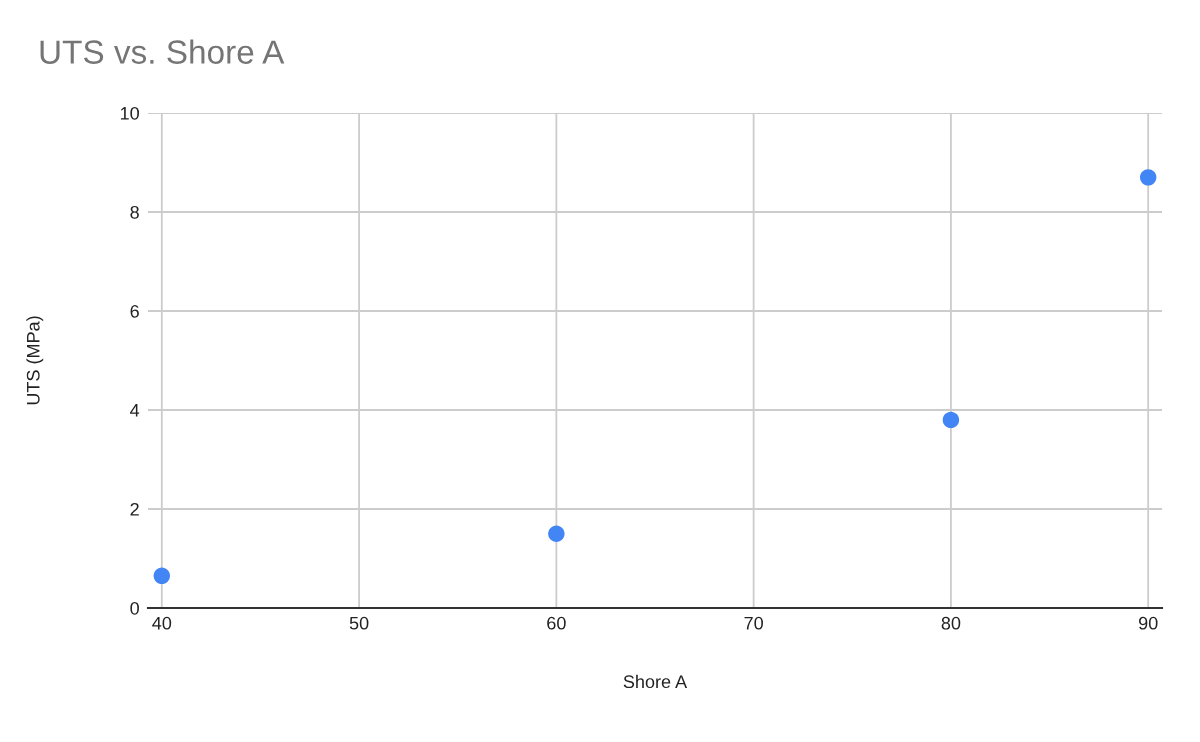 Image resolution: width=1200 pixels, height=742 pixels. I want to click on y-tick-label: 2, so click(134, 509).